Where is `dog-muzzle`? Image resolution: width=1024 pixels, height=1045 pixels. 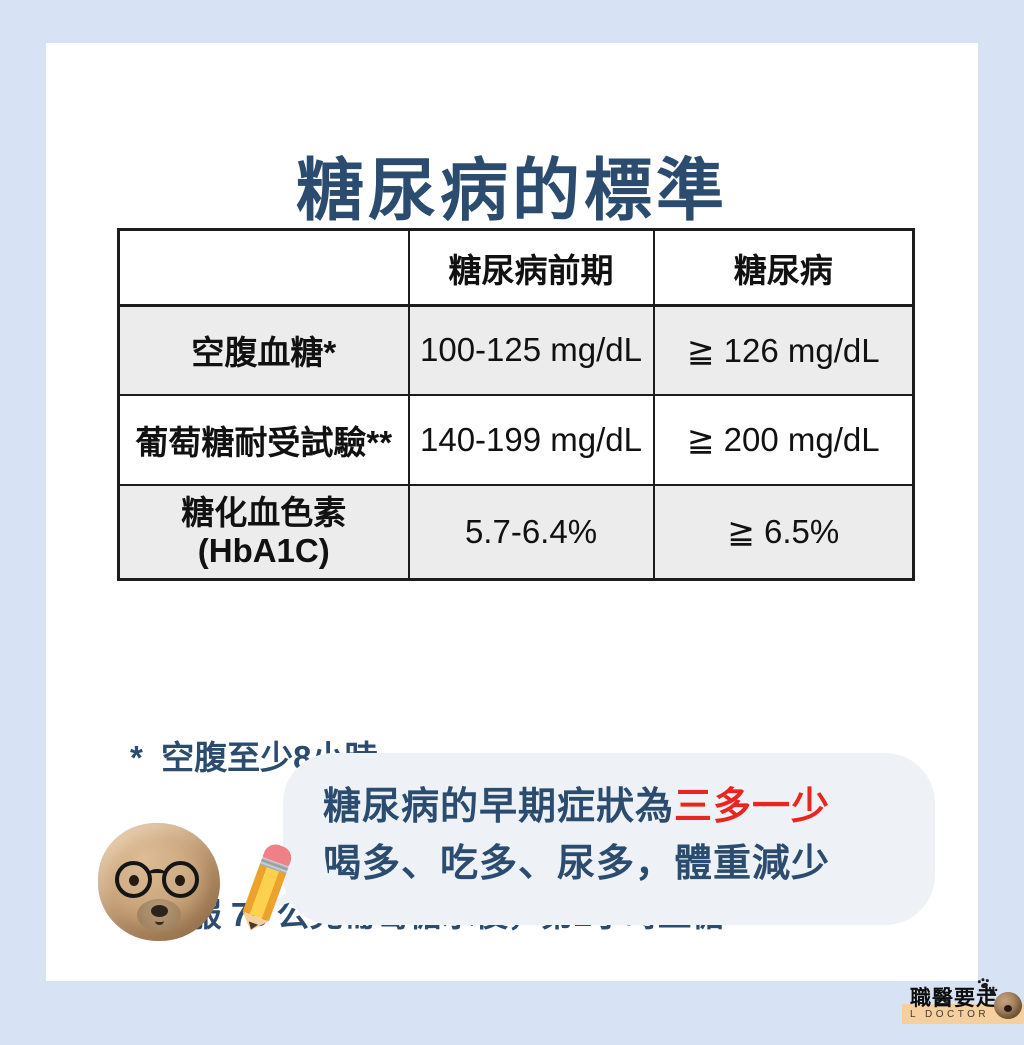 dog-muzzle is located at coordinates (159, 915).